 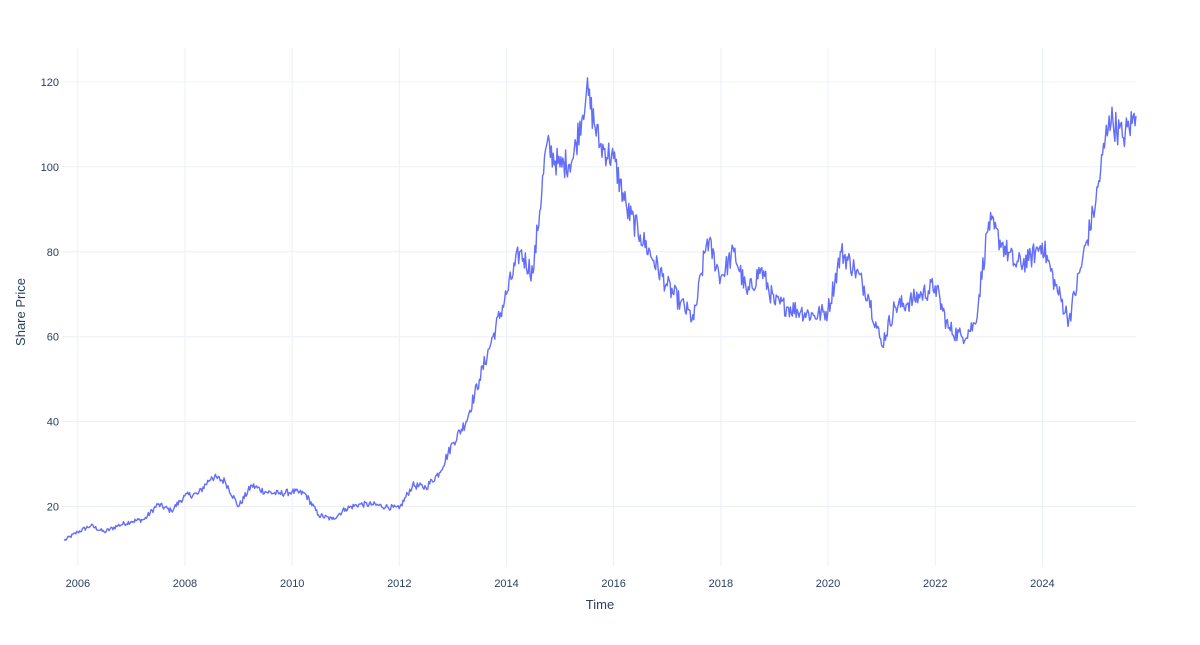 I want to click on x-tick-label: 2018, so click(x=721, y=584).